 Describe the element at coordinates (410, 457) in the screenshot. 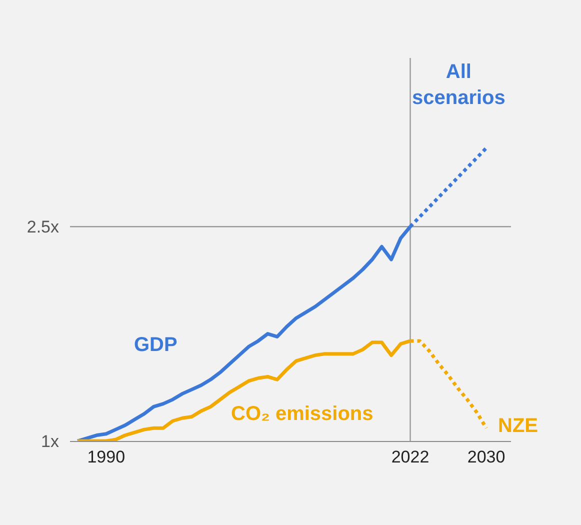

I see `x-tick-label: 2022` at that location.